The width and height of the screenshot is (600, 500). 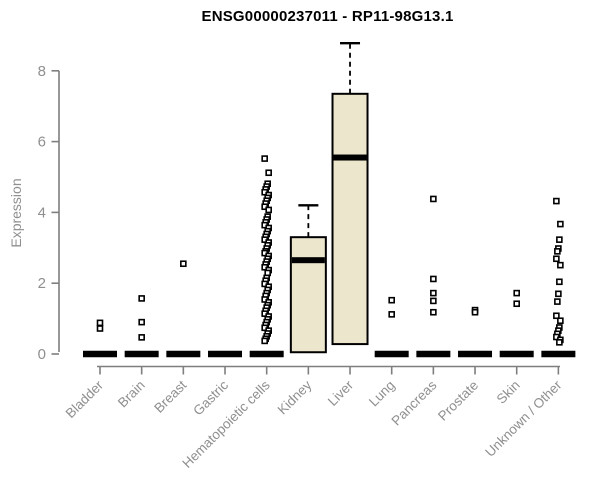 What do you see at coordinates (391, 354) in the screenshot?
I see `zero-box-lung` at bounding box center [391, 354].